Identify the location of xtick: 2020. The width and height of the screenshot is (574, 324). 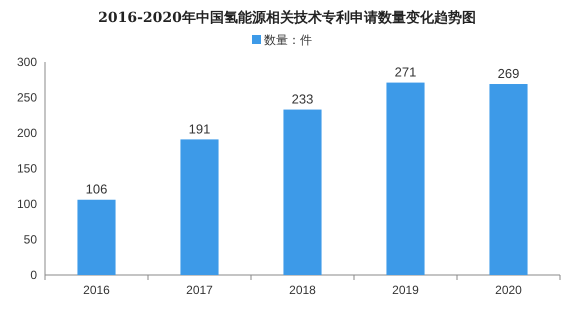
(508, 290).